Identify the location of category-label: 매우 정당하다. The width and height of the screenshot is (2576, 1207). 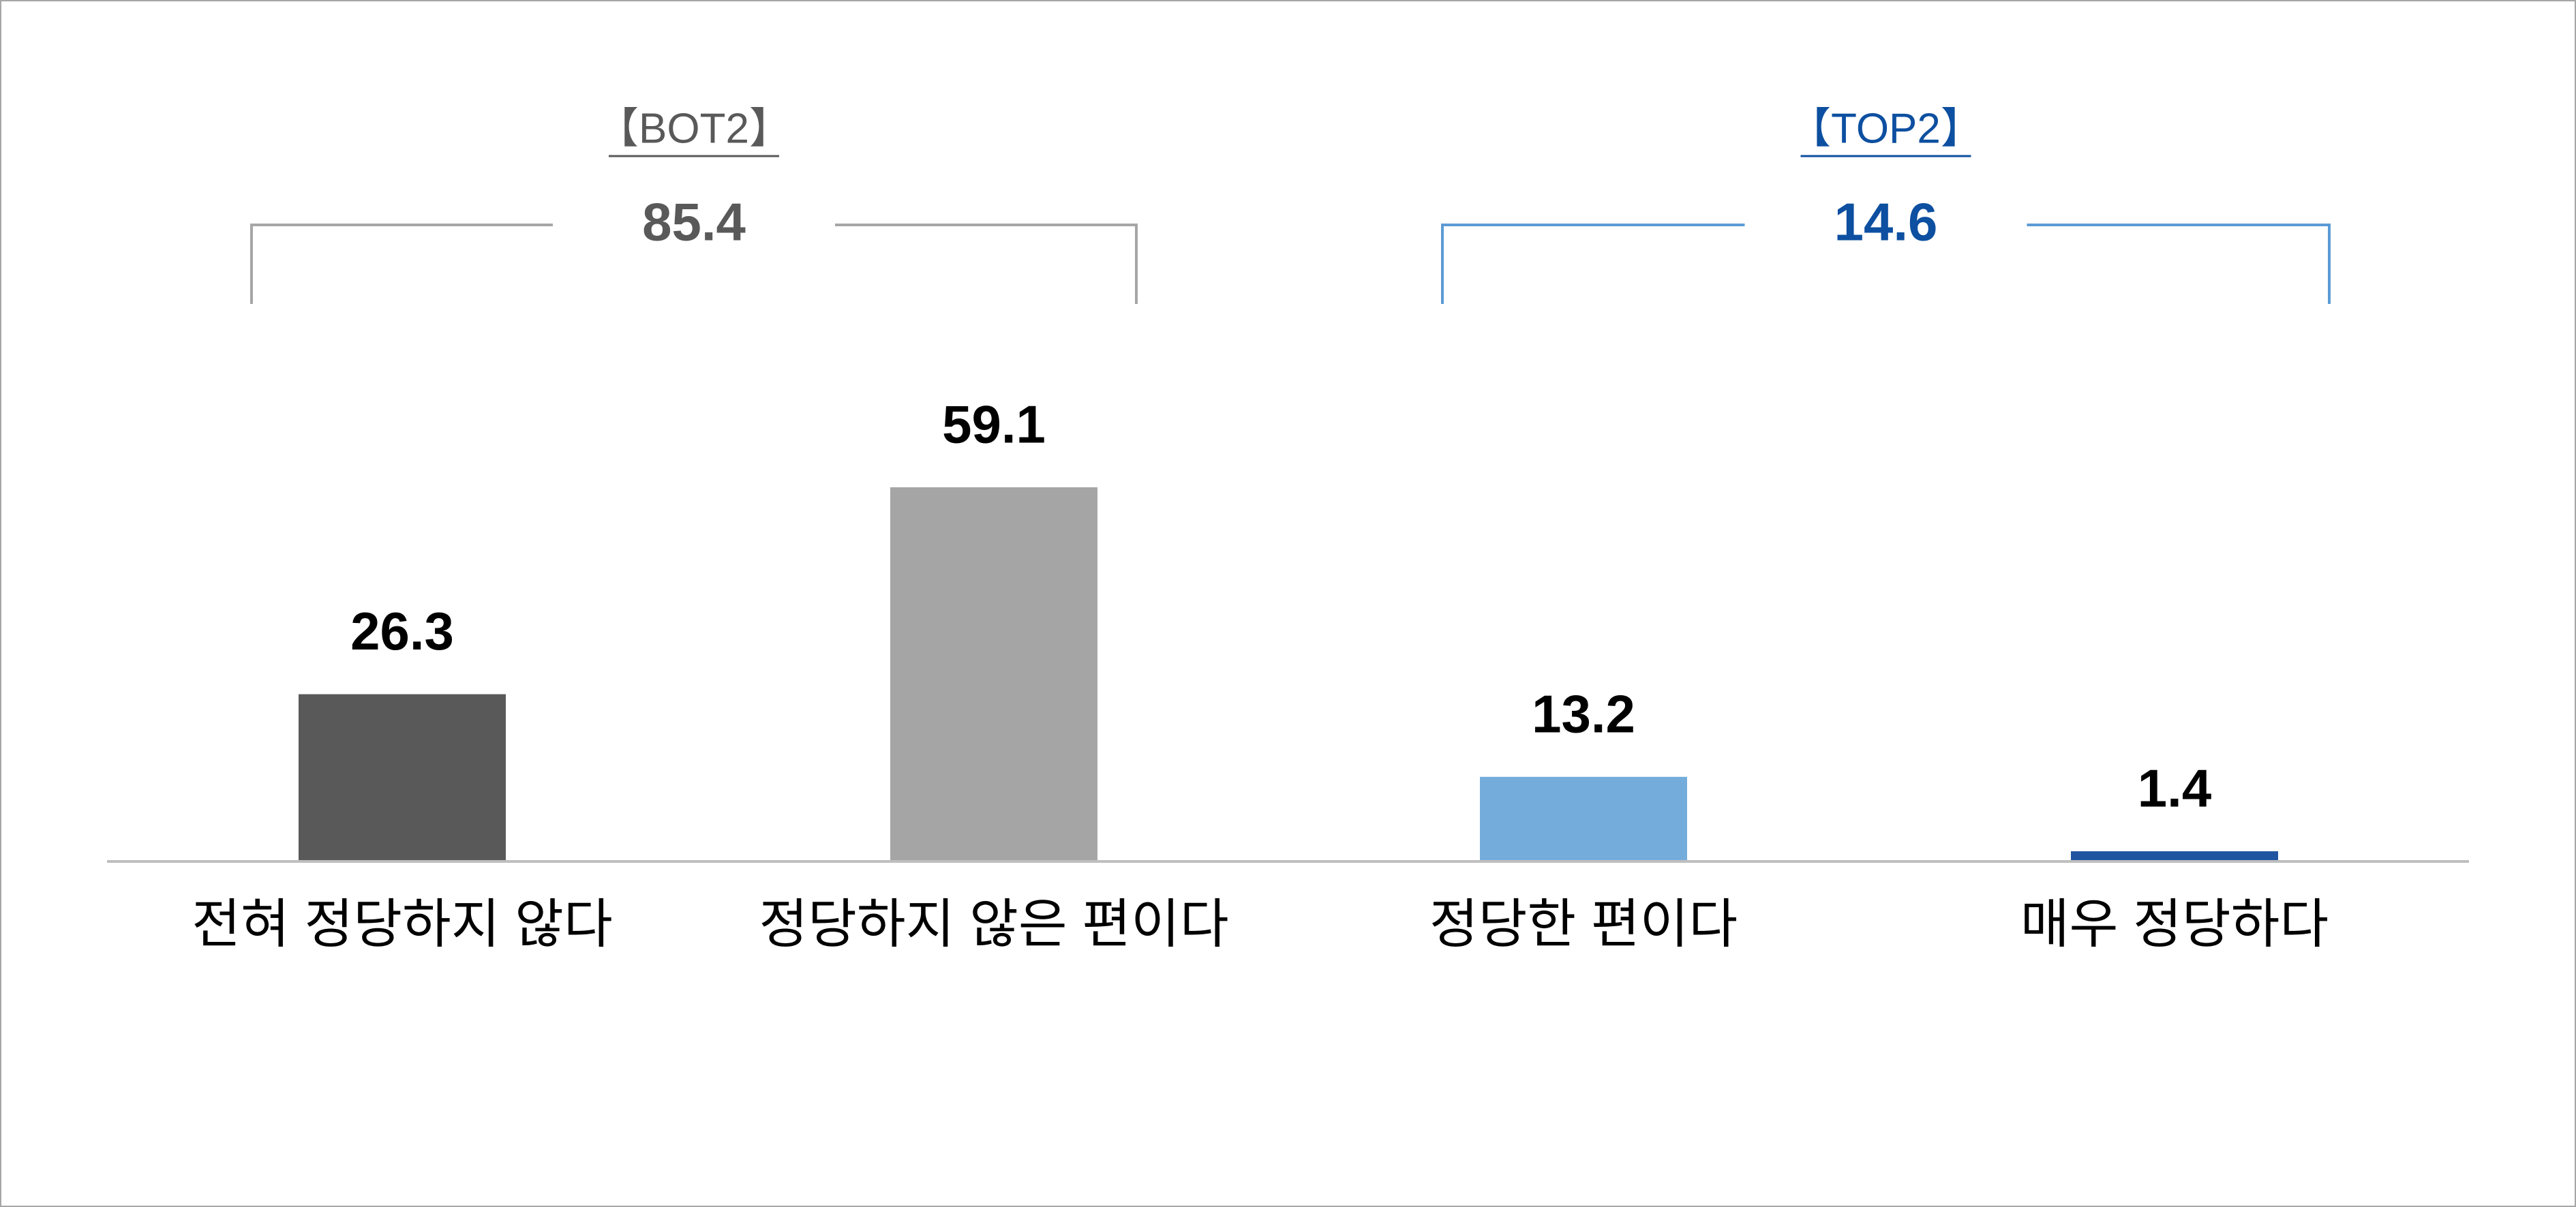
(2174, 924).